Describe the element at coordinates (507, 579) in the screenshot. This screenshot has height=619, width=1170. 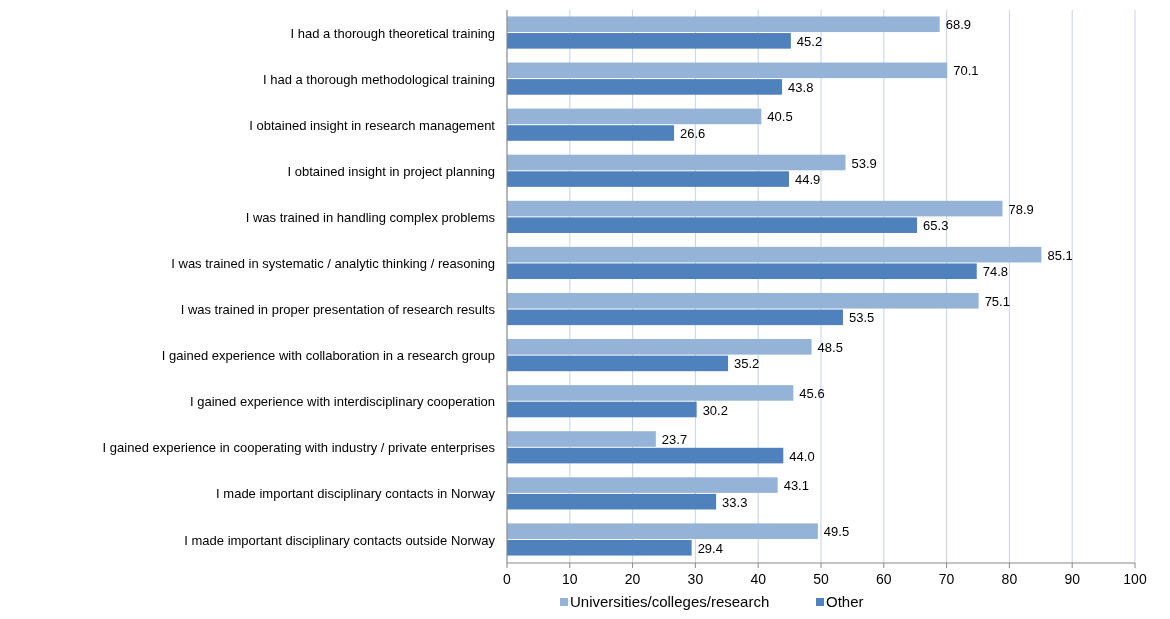
I see `x-tick-label: 0` at that location.